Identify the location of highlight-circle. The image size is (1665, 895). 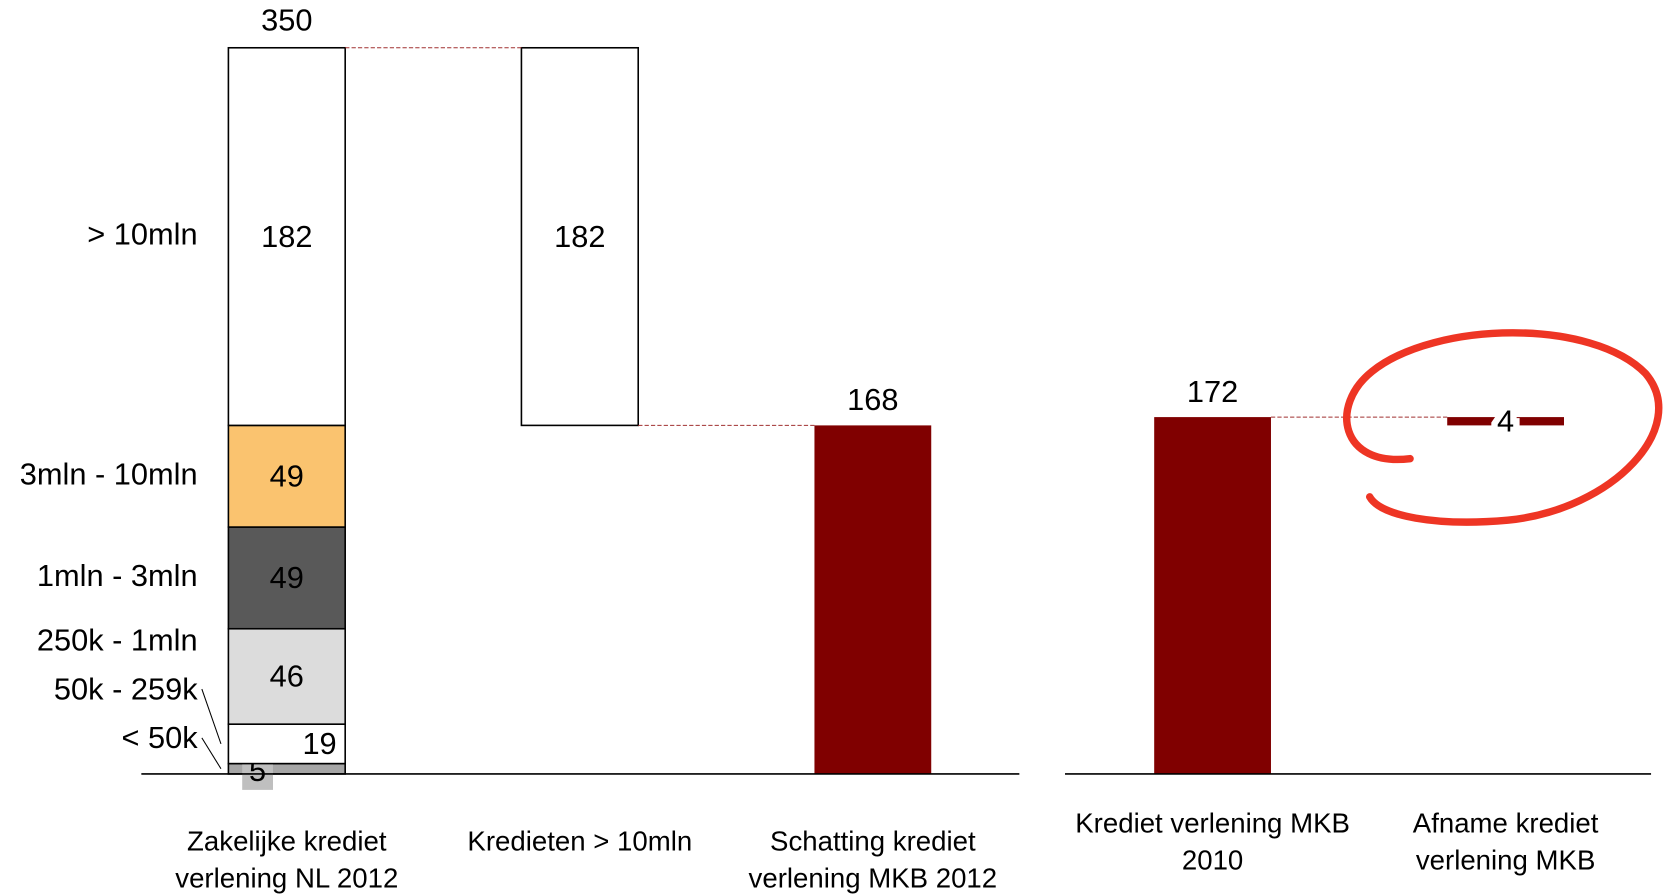
(1503, 427).